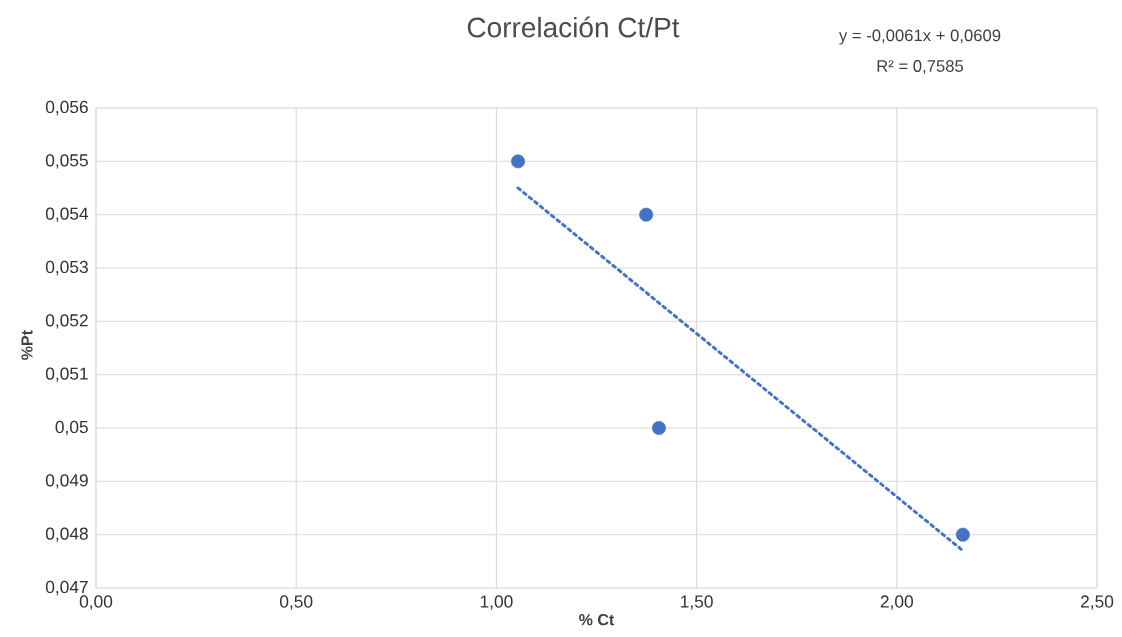 This screenshot has width=1122, height=637. Describe the element at coordinates (296, 602) in the screenshot. I see `x-tick-label: 0,50` at that location.